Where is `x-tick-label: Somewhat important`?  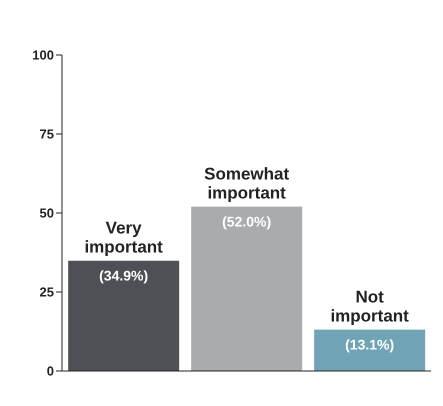
x-tick-label: Somewhat important is located at coordinates (247, 183).